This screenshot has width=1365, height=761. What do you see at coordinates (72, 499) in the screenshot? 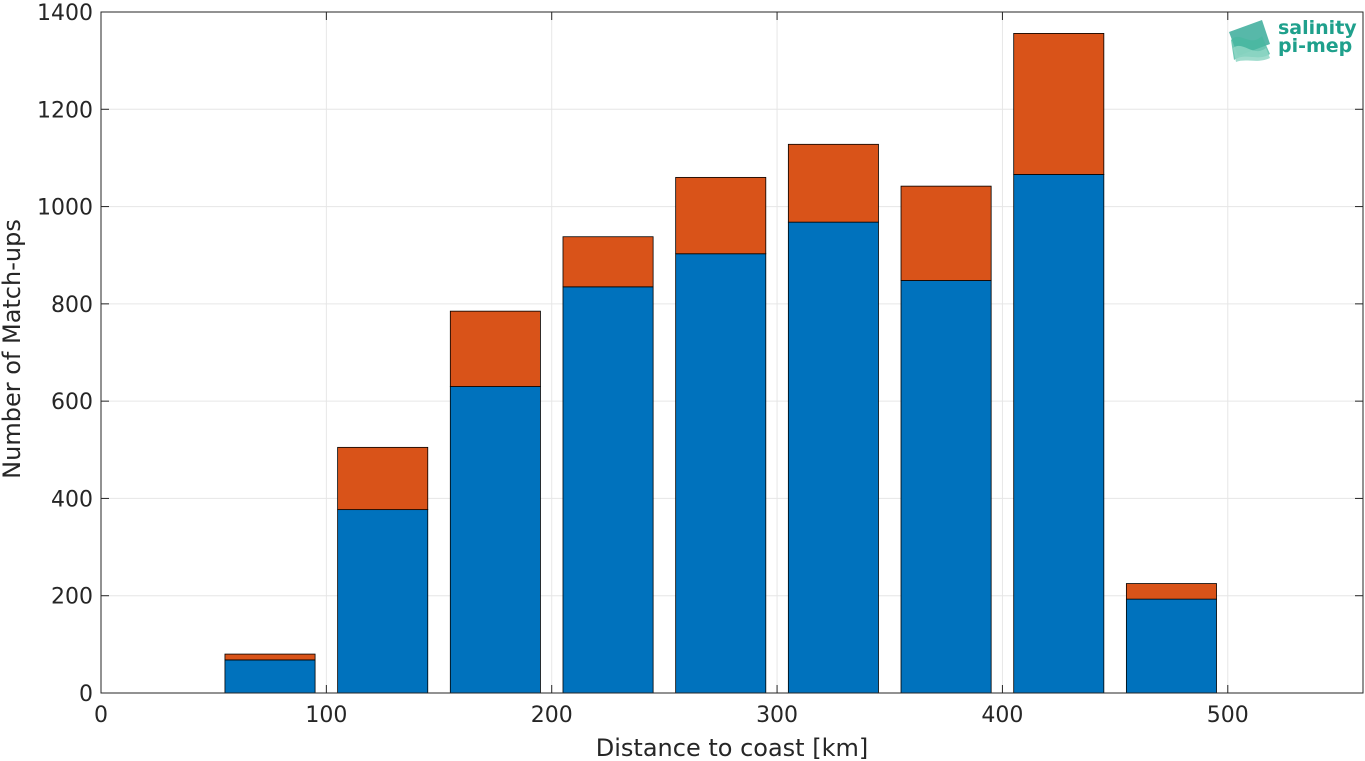
I see `y-tick-label: 400` at bounding box center [72, 499].